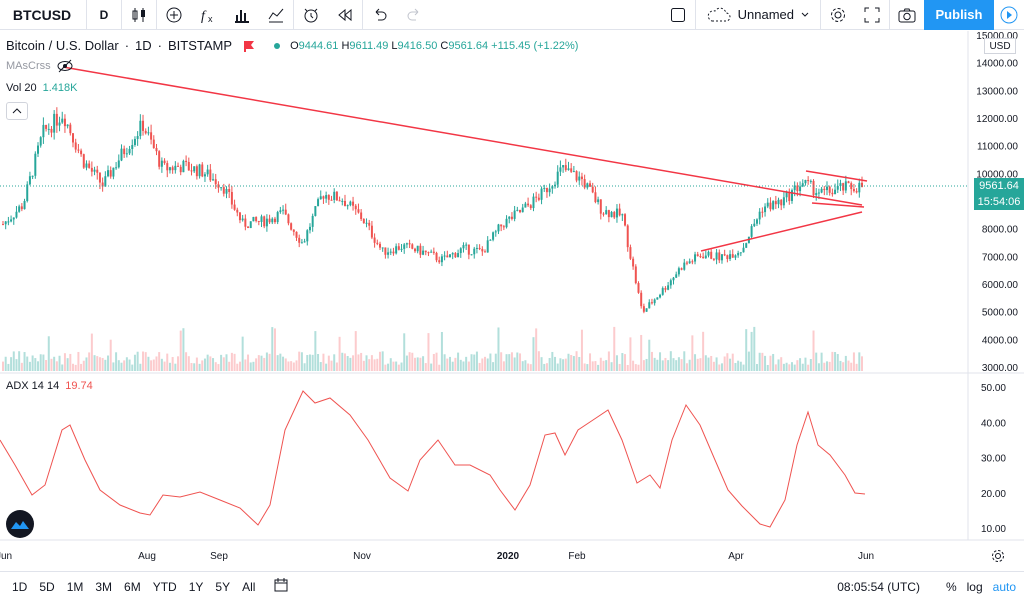 The height and width of the screenshot is (601, 1024). What do you see at coordinates (28, 66) in the screenshot?
I see `ma-indicator-name: MAsCrss` at bounding box center [28, 66].